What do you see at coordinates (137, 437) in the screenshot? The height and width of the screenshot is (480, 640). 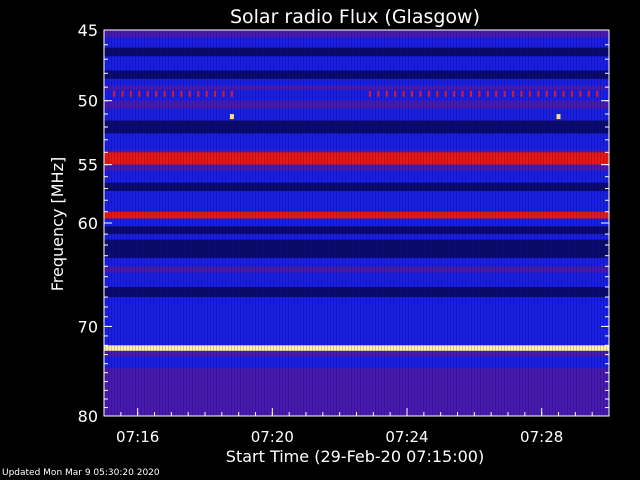 I see `x-tick-label-0: 07:16` at bounding box center [137, 437].